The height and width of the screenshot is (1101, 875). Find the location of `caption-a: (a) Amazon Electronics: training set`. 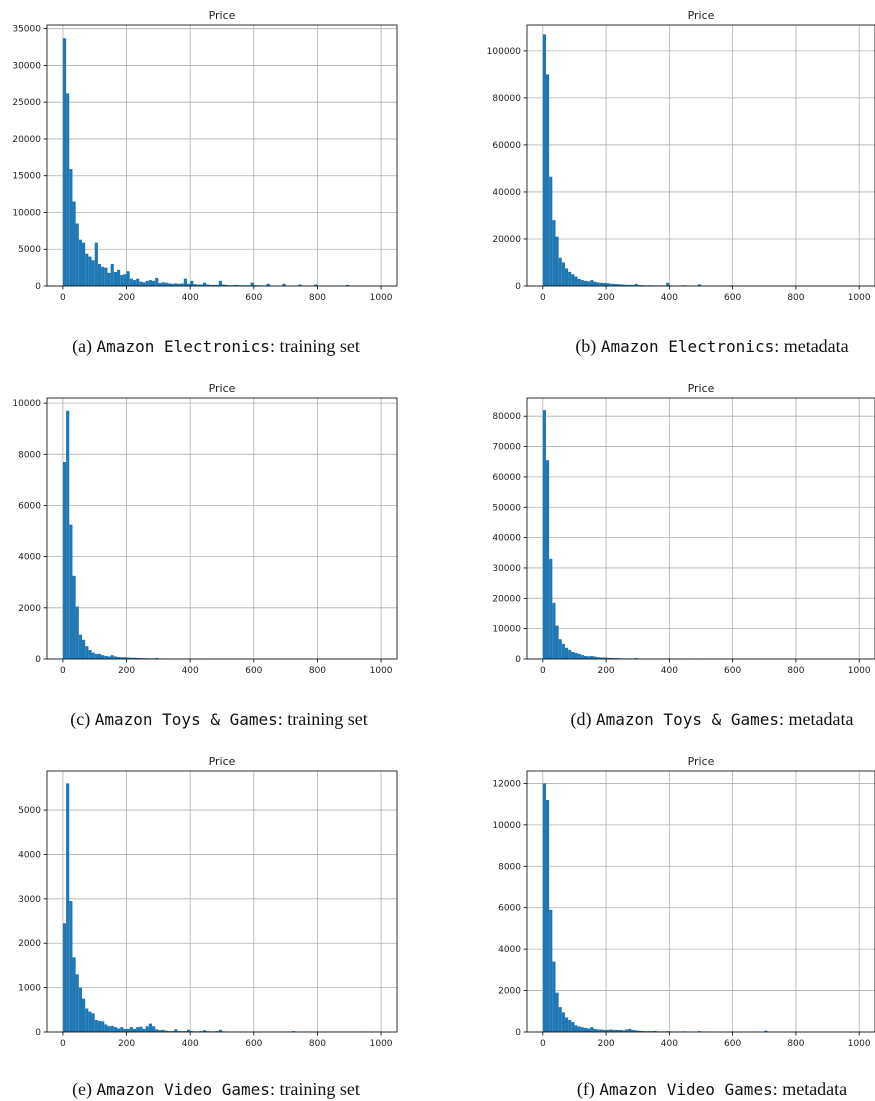

caption-a: (a) Amazon Electronics: training set is located at coordinates (216, 346).